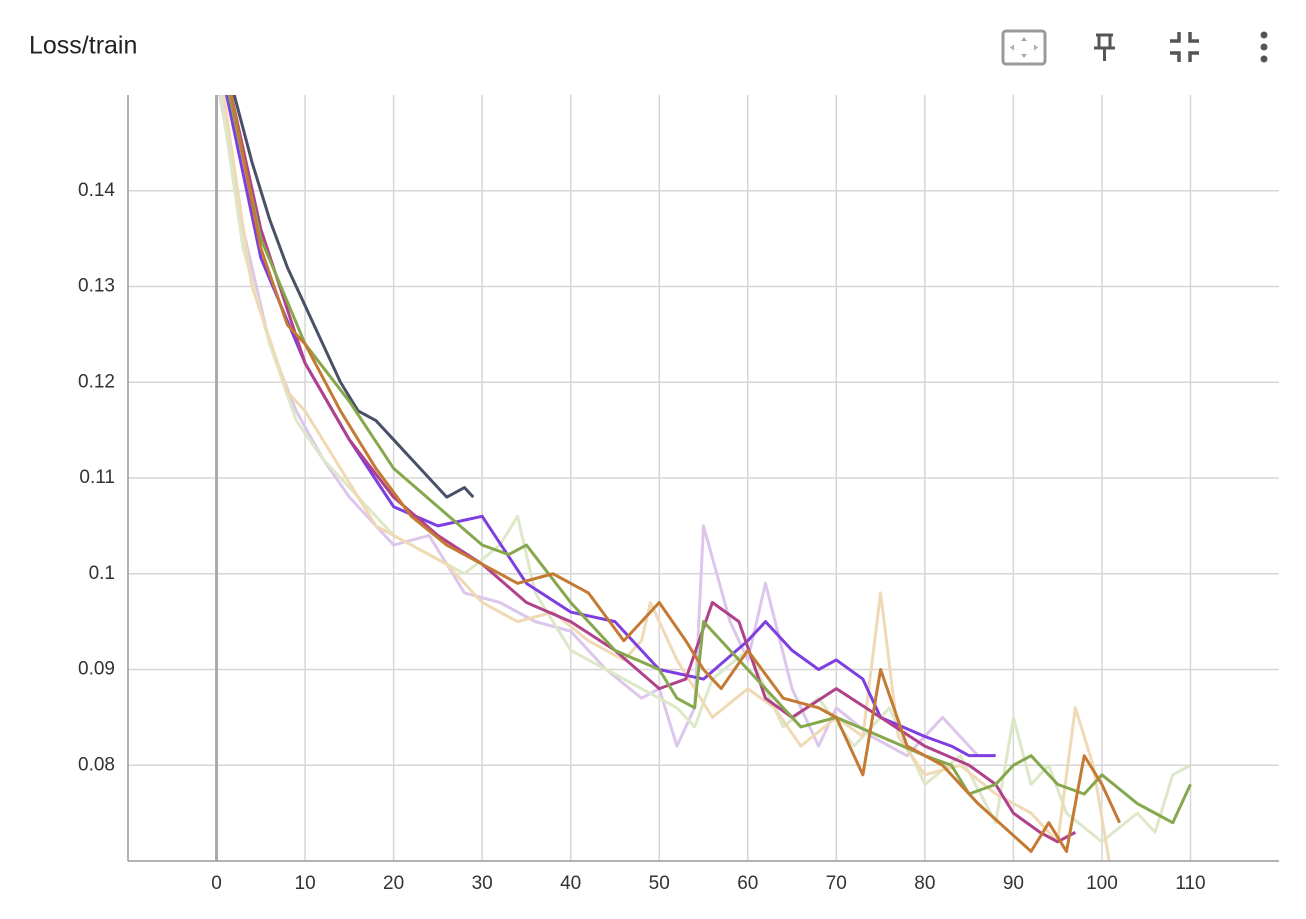  I want to click on x-tick-label: 30, so click(482, 883).